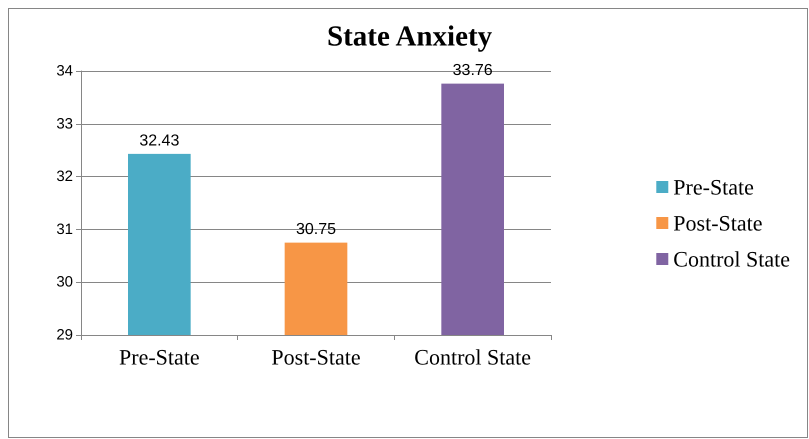 The image size is (809, 439). Describe the element at coordinates (731, 259) in the screenshot. I see `legend-label: Control State` at that location.